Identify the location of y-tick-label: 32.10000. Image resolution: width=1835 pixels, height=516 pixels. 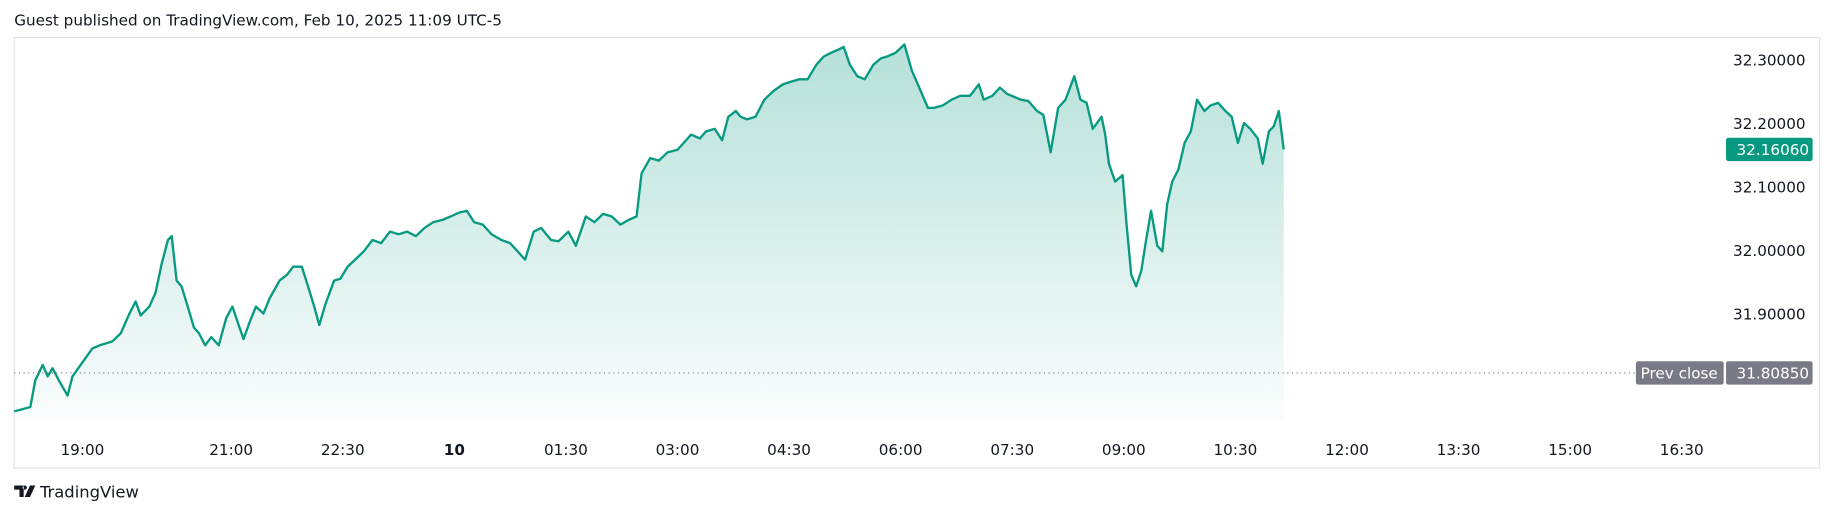
(1769, 187).